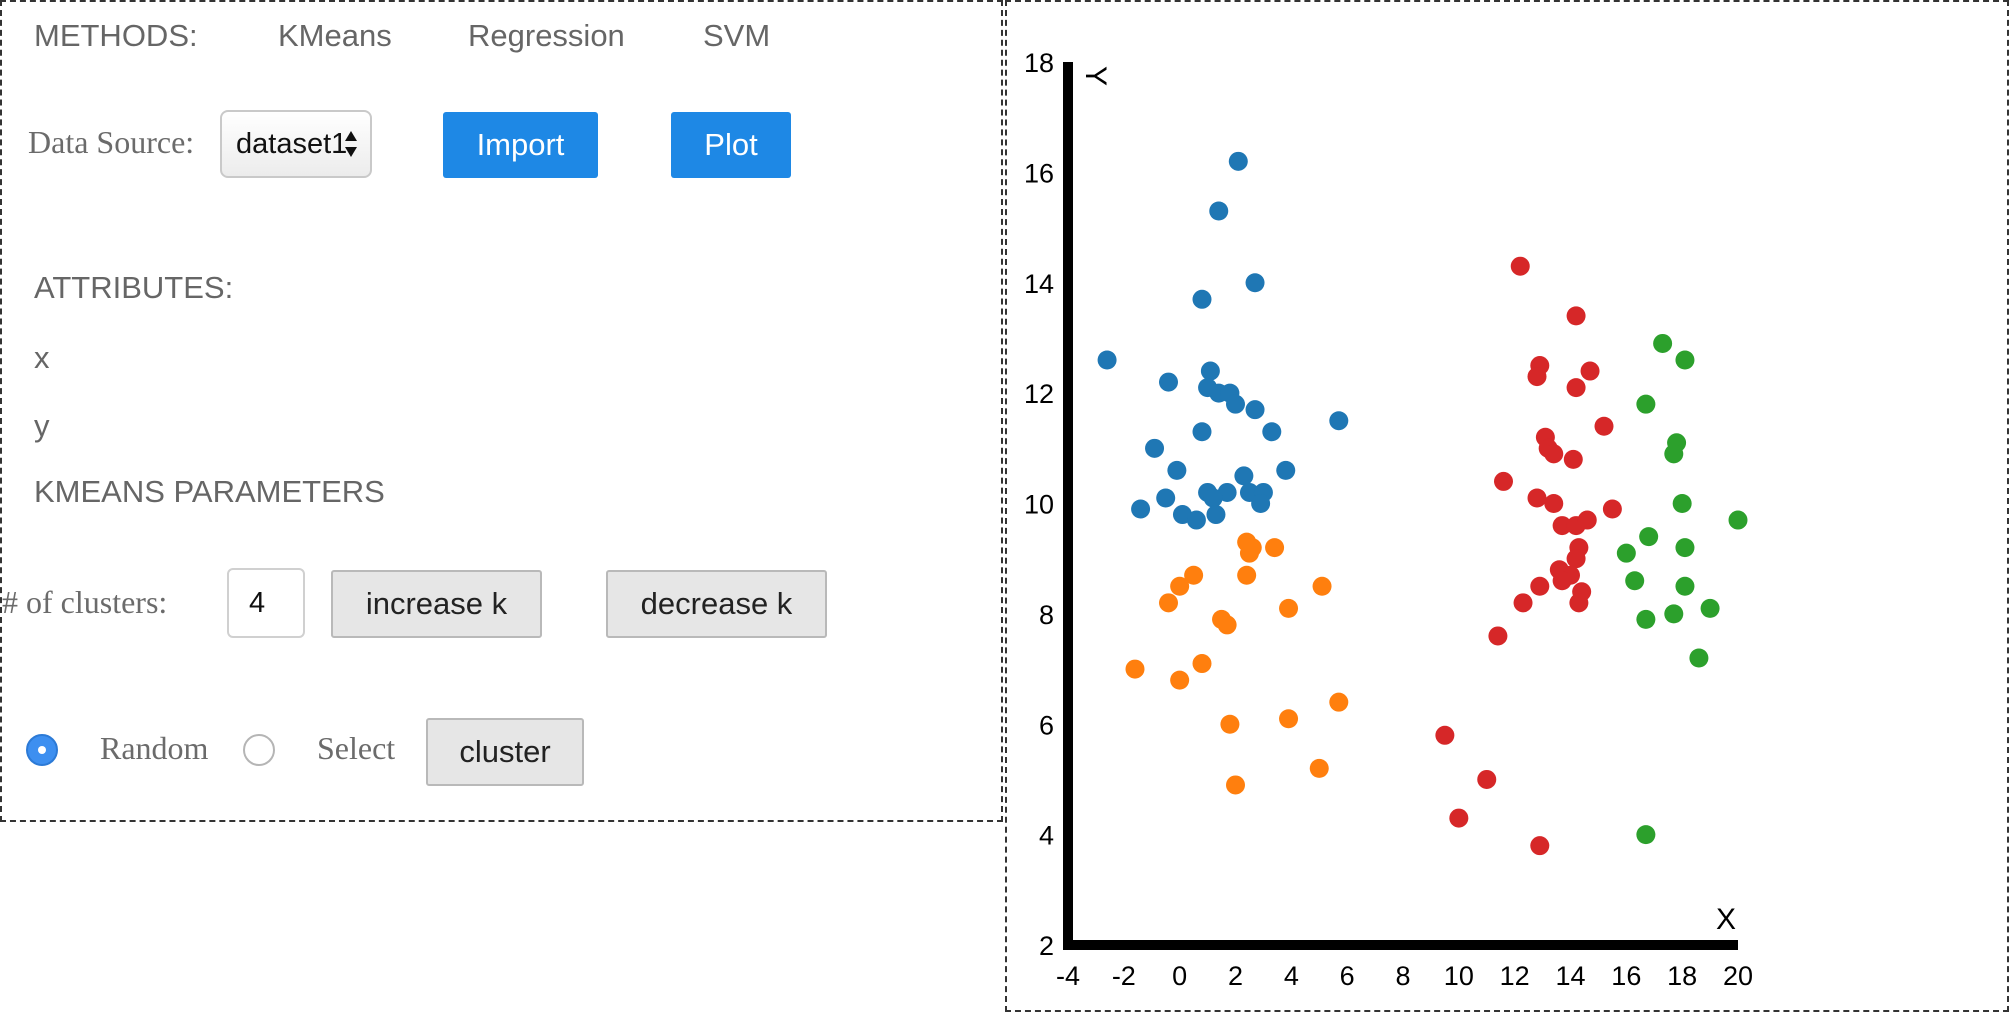 This screenshot has width=2012, height=1015. What do you see at coordinates (1179, 976) in the screenshot?
I see `x-tick-label: 0` at bounding box center [1179, 976].